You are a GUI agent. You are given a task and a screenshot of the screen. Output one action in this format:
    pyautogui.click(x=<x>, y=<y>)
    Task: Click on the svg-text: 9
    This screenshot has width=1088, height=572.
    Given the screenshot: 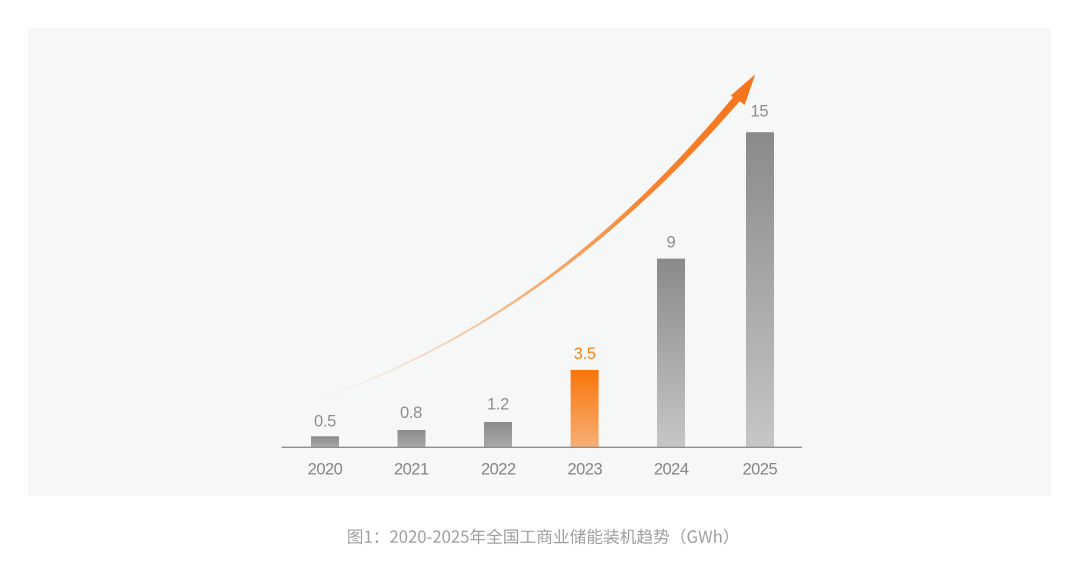 What is the action you would take?
    pyautogui.click(x=671, y=243)
    